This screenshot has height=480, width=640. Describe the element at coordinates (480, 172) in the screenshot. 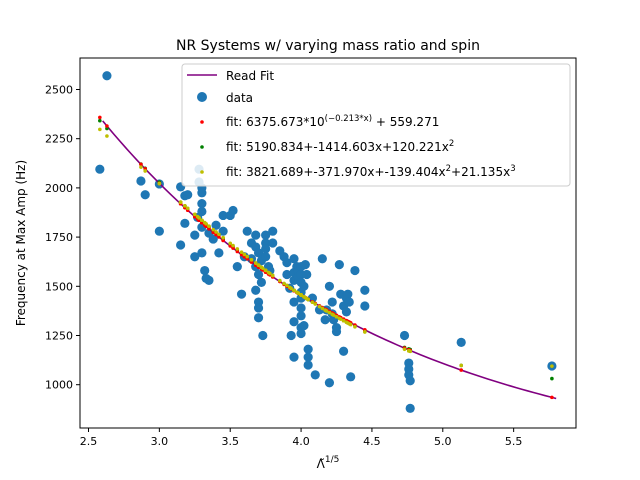

I see `legend-fit-cubic-tail: +21.135x` at that location.